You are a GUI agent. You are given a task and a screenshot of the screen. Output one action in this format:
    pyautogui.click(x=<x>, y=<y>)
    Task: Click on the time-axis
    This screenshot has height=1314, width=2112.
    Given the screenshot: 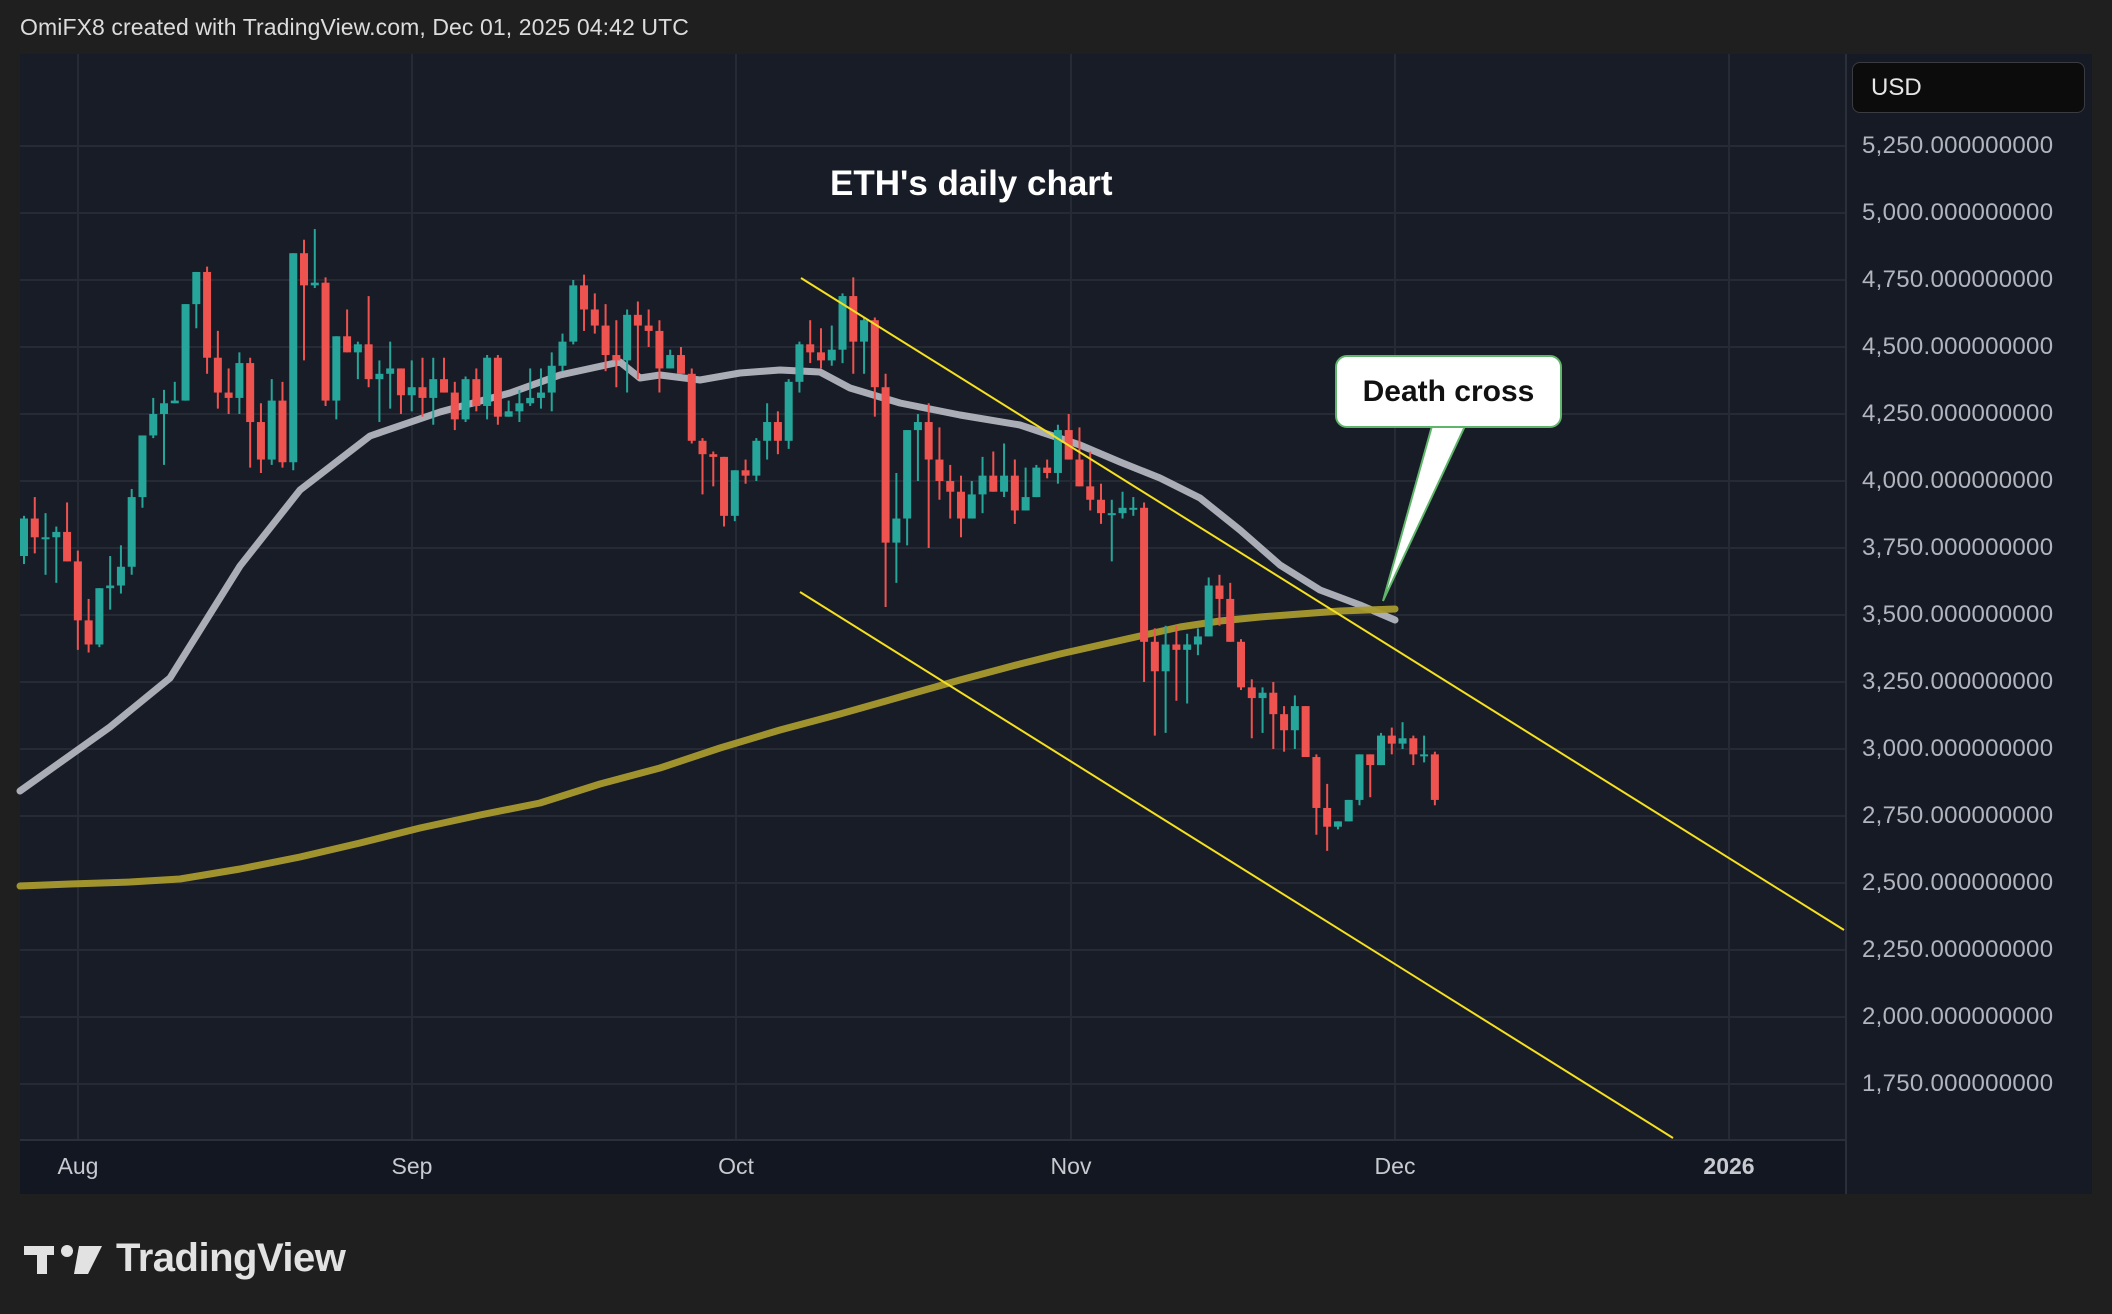 What is the action you would take?
    pyautogui.click(x=932, y=1166)
    